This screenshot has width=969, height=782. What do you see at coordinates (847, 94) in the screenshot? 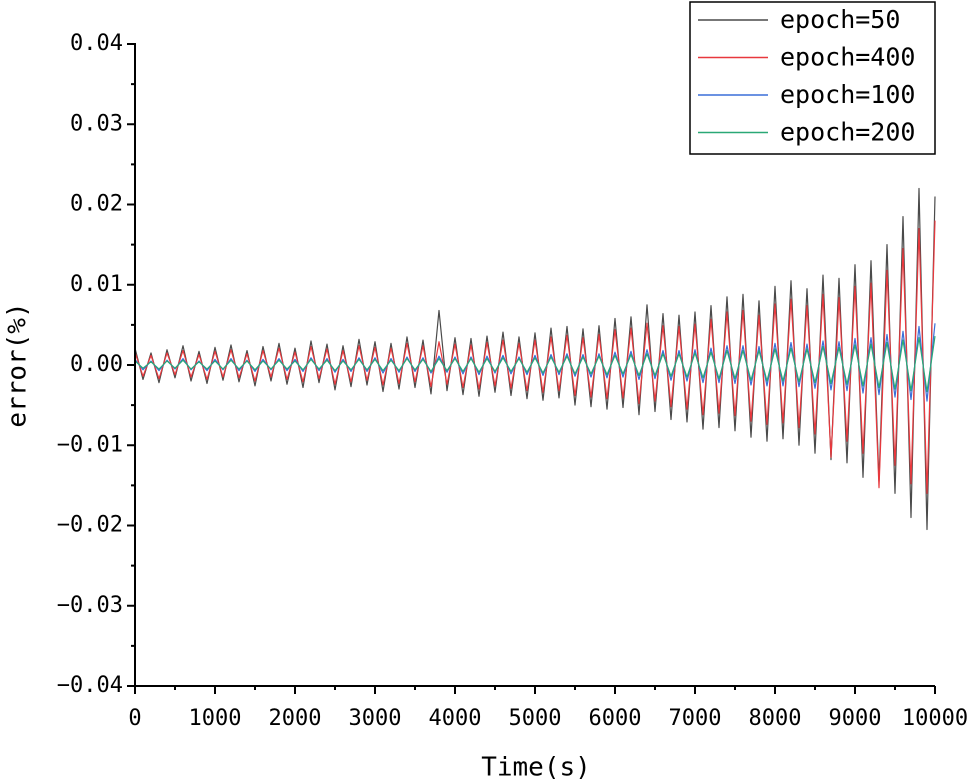
I see `legend-label: epoch=100` at bounding box center [847, 94].